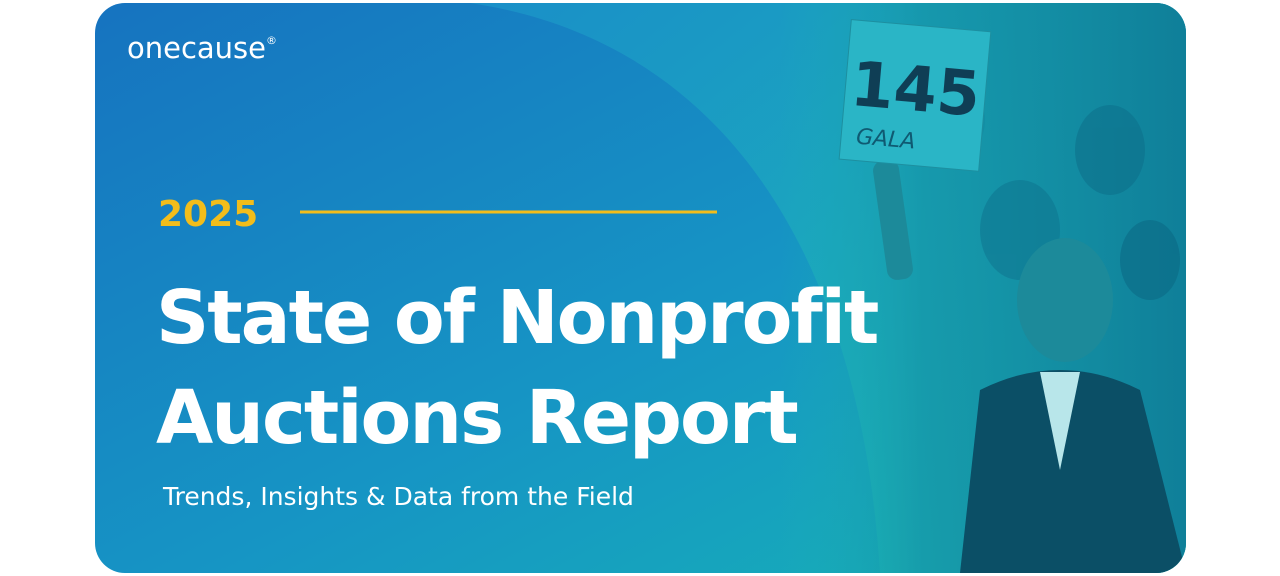 Image resolution: width=1280 pixels, height=576 pixels. What do you see at coordinates (915, 89) in the screenshot?
I see `paddle-number: 145` at bounding box center [915, 89].